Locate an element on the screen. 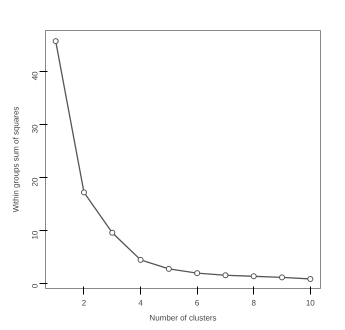 This screenshot has width=345, height=330. x-tick-label: 8 is located at coordinates (254, 303).